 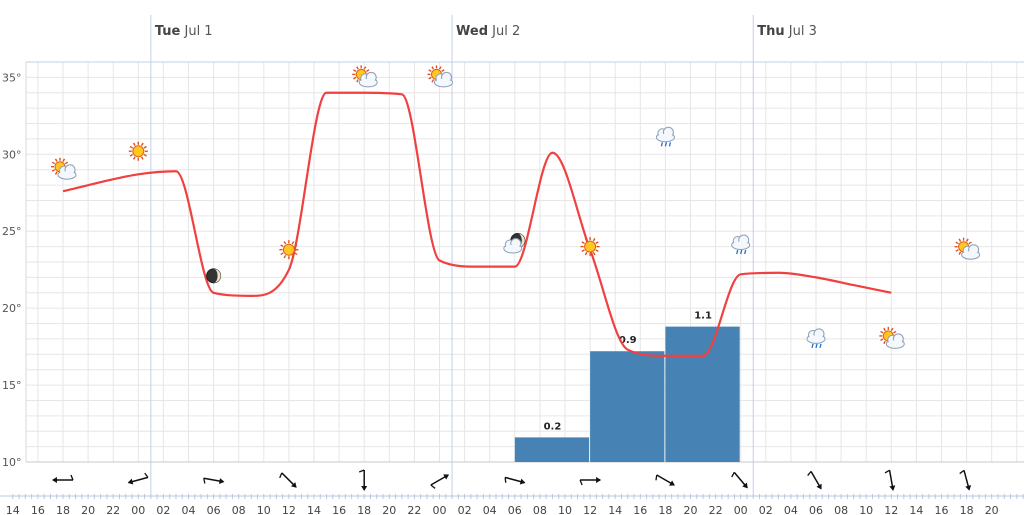 I want to click on y-axis: 10° 15° 20° 25° 30° 35°, so click(x=12, y=270).